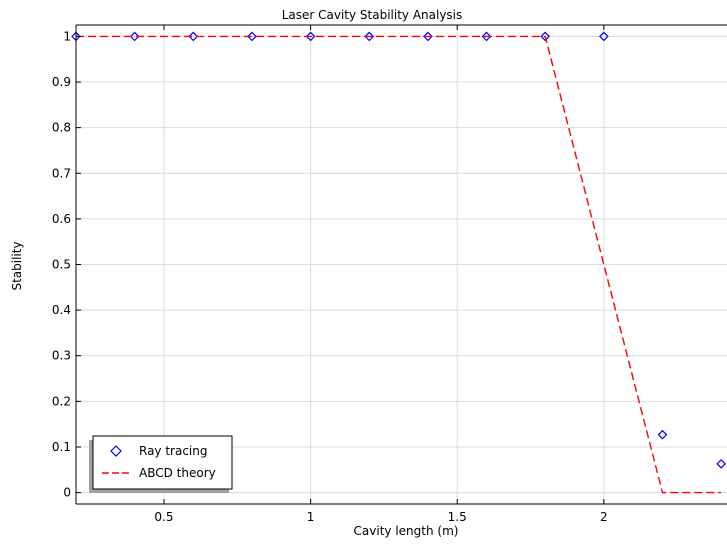 The width and height of the screenshot is (727, 544). Describe the element at coordinates (173, 451) in the screenshot. I see `legend-ray-tracing-label: Ray tracing` at that location.